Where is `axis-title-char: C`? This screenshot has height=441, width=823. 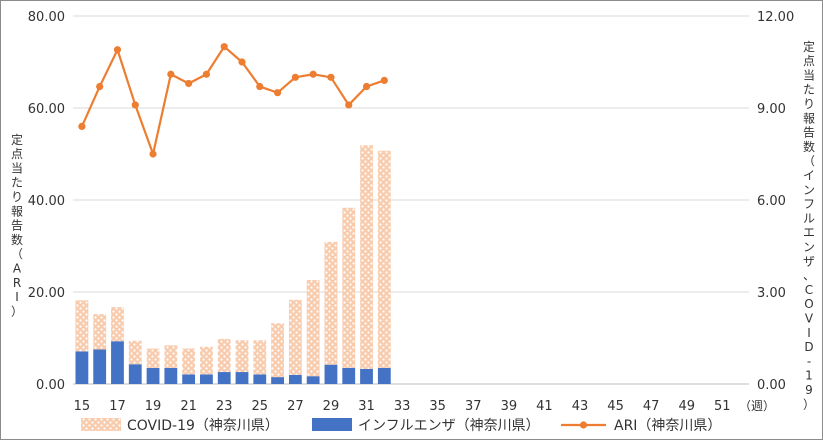 axis-title-char: C is located at coordinates (809, 290).